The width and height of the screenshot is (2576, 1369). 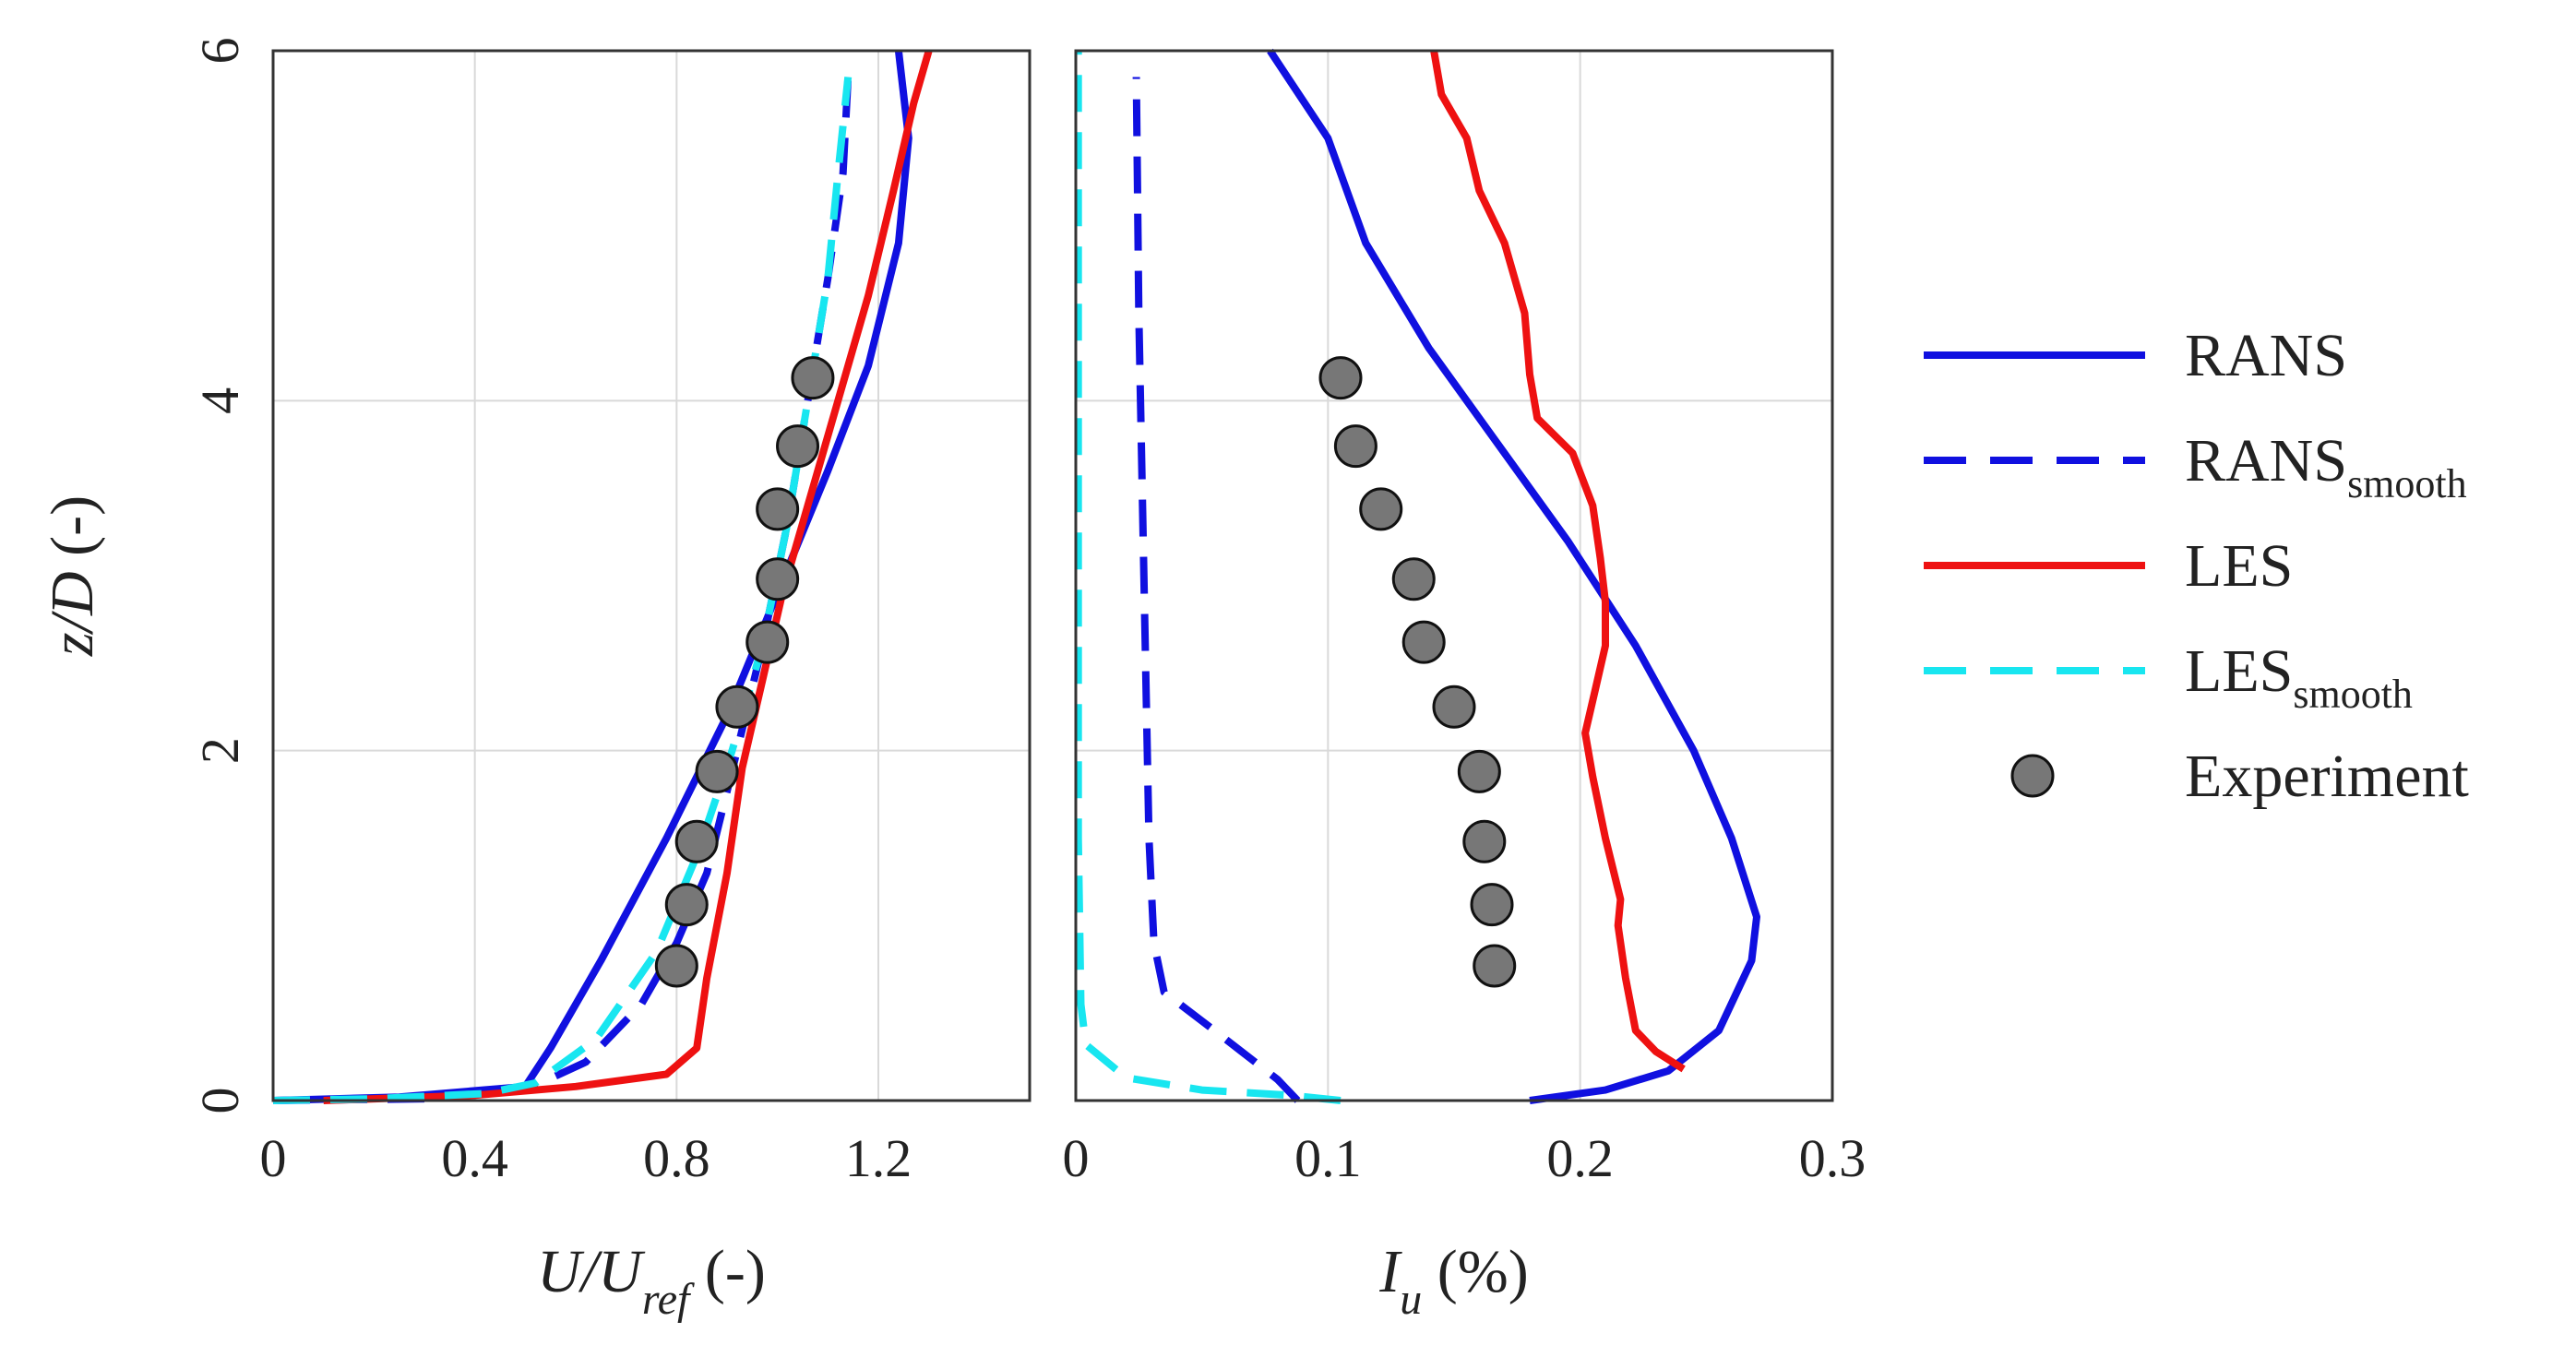 What do you see at coordinates (1580, 1158) in the screenshot?
I see `right-x-tick-label: 0.2` at bounding box center [1580, 1158].